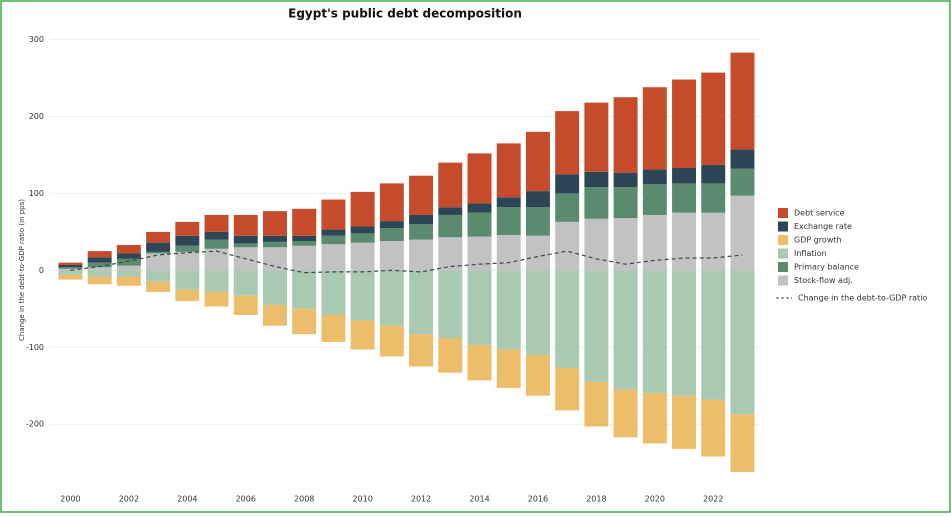 Image resolution: width=951 pixels, height=517 pixels. I want to click on legend-label: Primary balance, so click(826, 267).